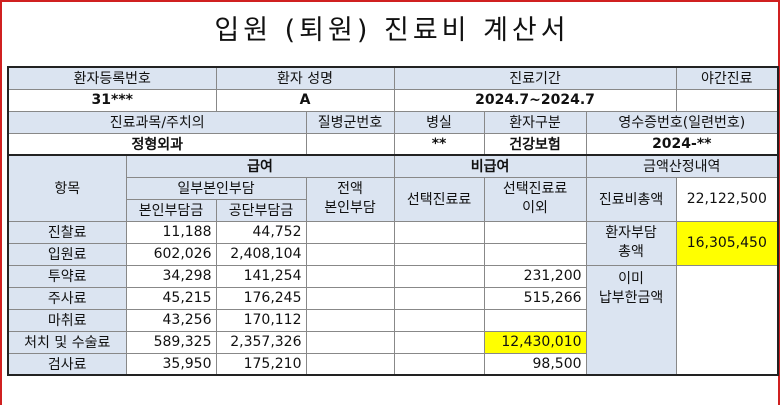 The image size is (784, 405). Describe the element at coordinates (535, 364) in the screenshot. I see `row-other: 98,500` at that location.